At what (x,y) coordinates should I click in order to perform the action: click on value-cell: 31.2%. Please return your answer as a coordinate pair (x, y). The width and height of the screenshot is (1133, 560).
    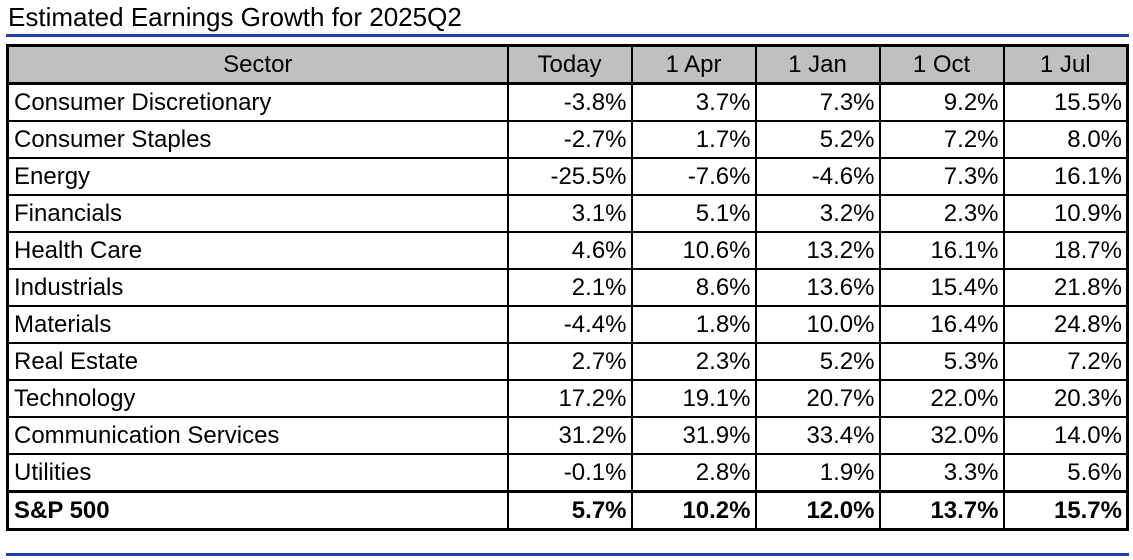
    Looking at the image, I should click on (569, 435).